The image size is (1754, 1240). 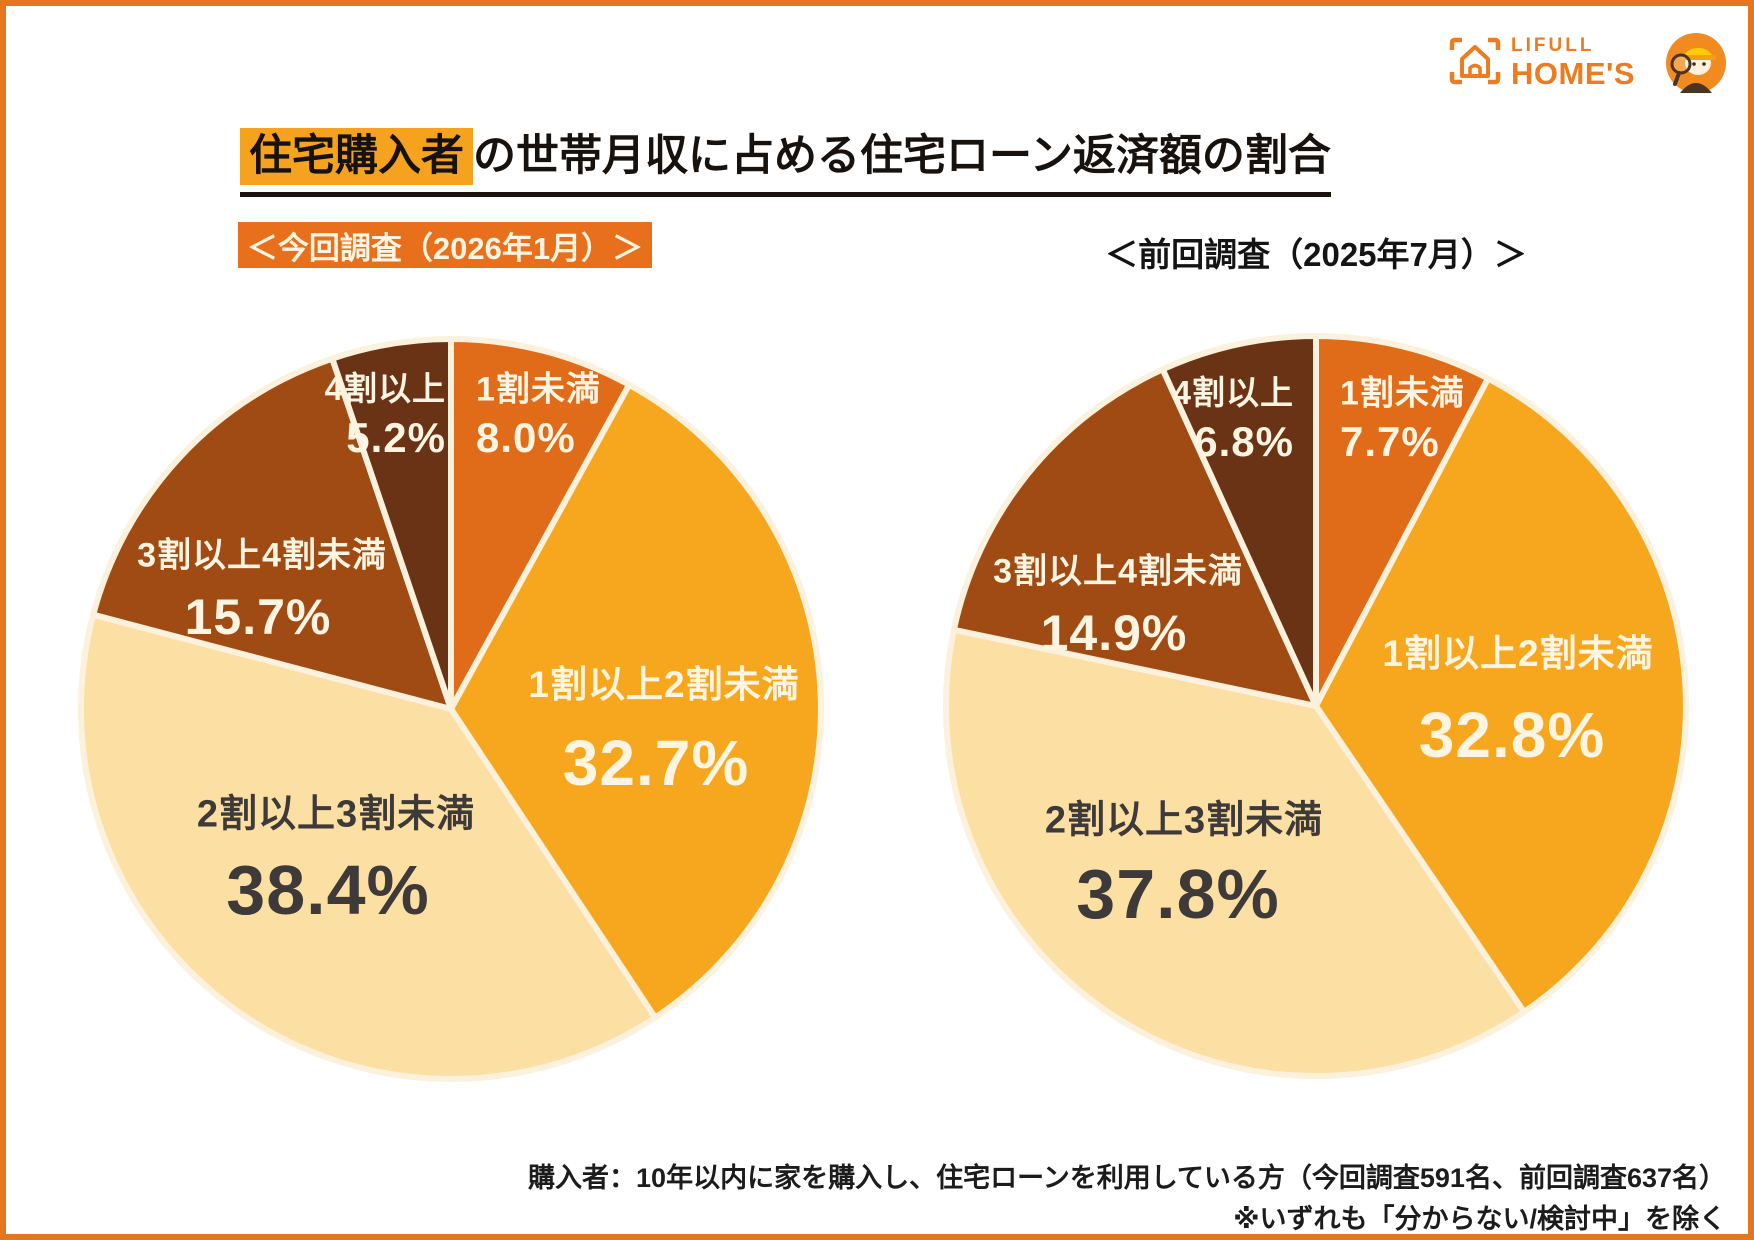 What do you see at coordinates (1475, 61) in the screenshot?
I see `house-viewfinder-icon` at bounding box center [1475, 61].